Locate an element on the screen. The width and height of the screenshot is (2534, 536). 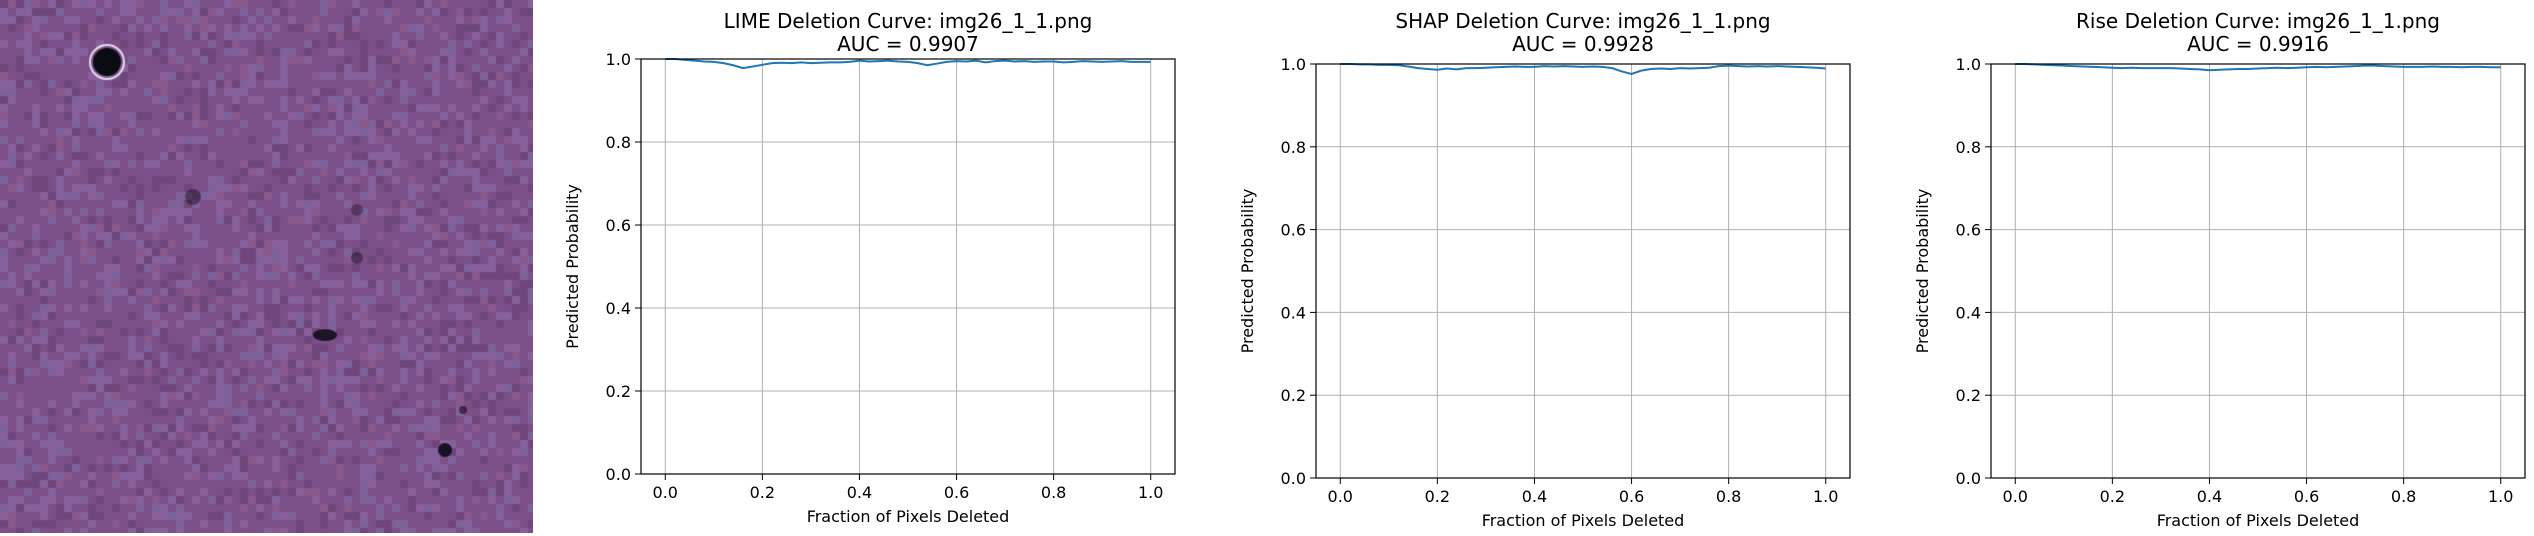
chart-subtitle: AUC = 0.9907 is located at coordinates (908, 44).